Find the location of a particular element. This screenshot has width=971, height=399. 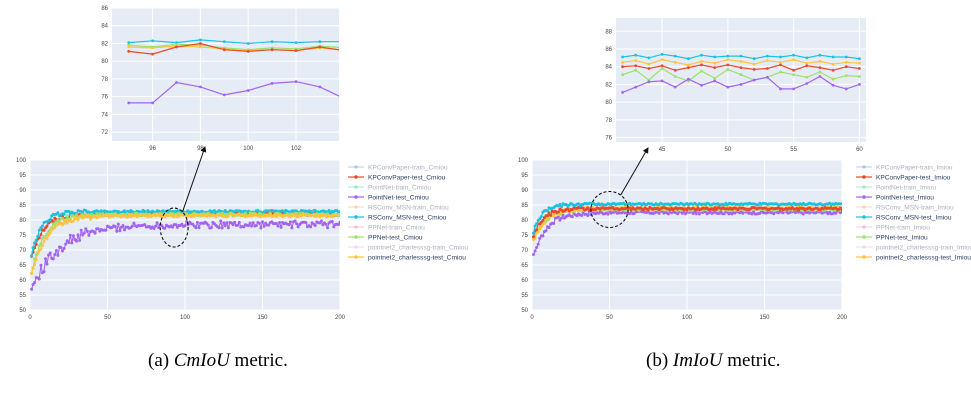

im_main-y-tick-label: 80 is located at coordinates (524, 221).